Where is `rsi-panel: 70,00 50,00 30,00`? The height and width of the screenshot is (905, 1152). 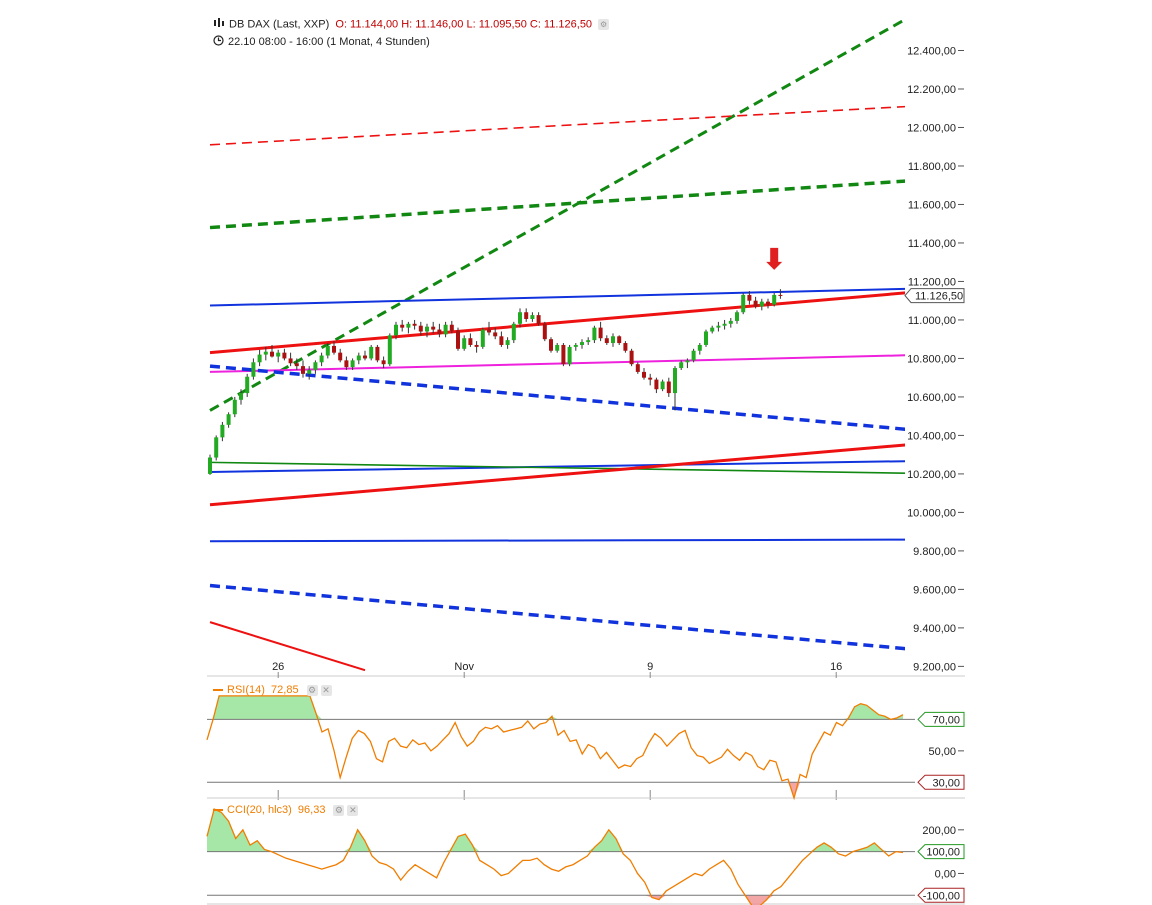 rsi-panel: 70,00 50,00 30,00 is located at coordinates (585, 748).